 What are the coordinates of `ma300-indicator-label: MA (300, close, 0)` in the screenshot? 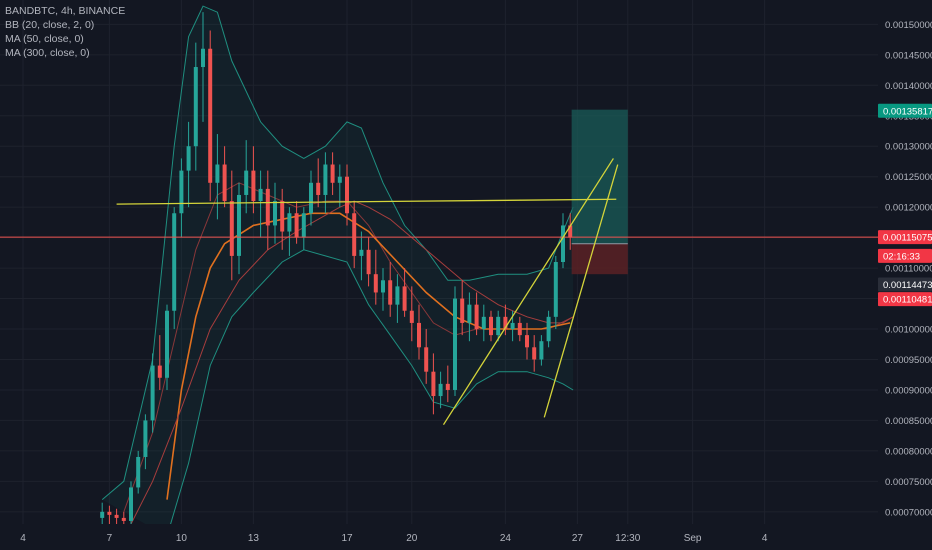 It's located at (47, 53).